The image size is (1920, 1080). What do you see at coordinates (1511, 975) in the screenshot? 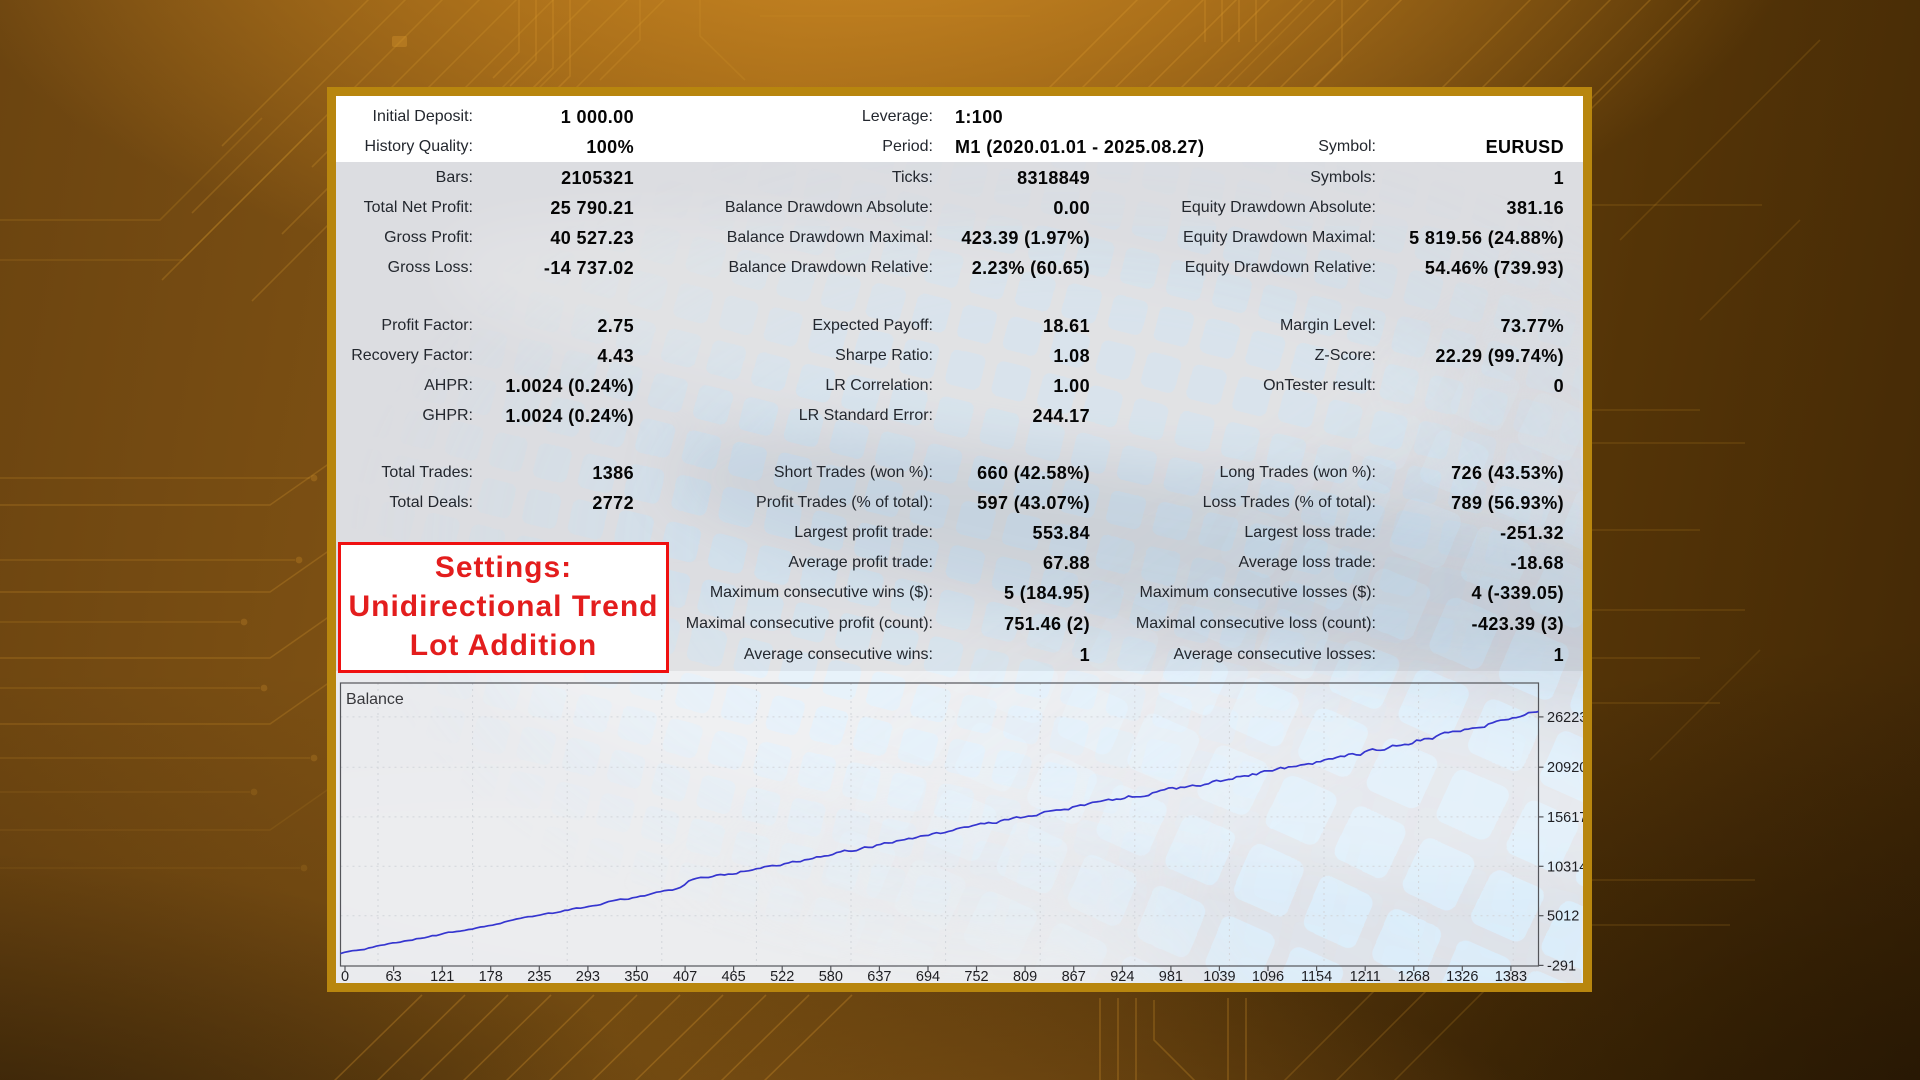
I see `svg-text: 1383` at bounding box center [1511, 975].